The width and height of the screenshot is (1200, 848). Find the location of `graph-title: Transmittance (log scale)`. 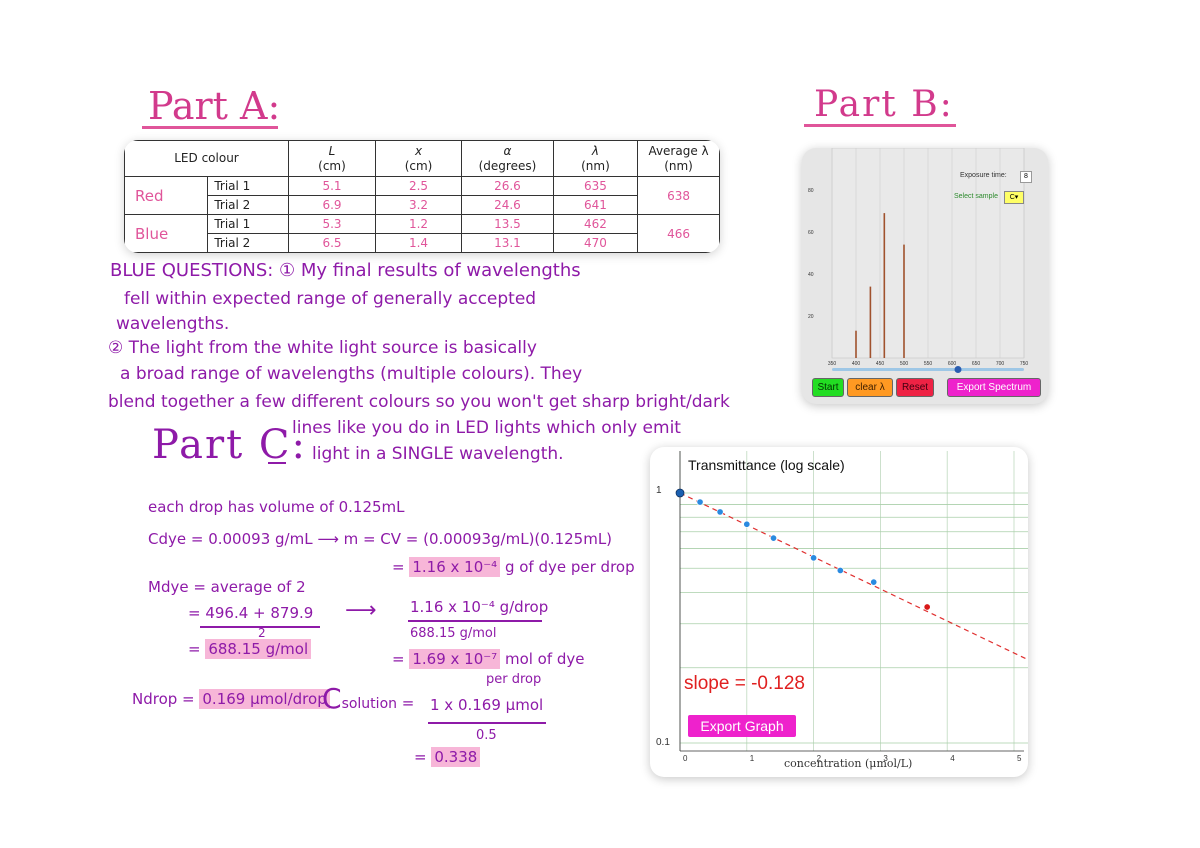

graph-title: Transmittance (log scale) is located at coordinates (766, 465).